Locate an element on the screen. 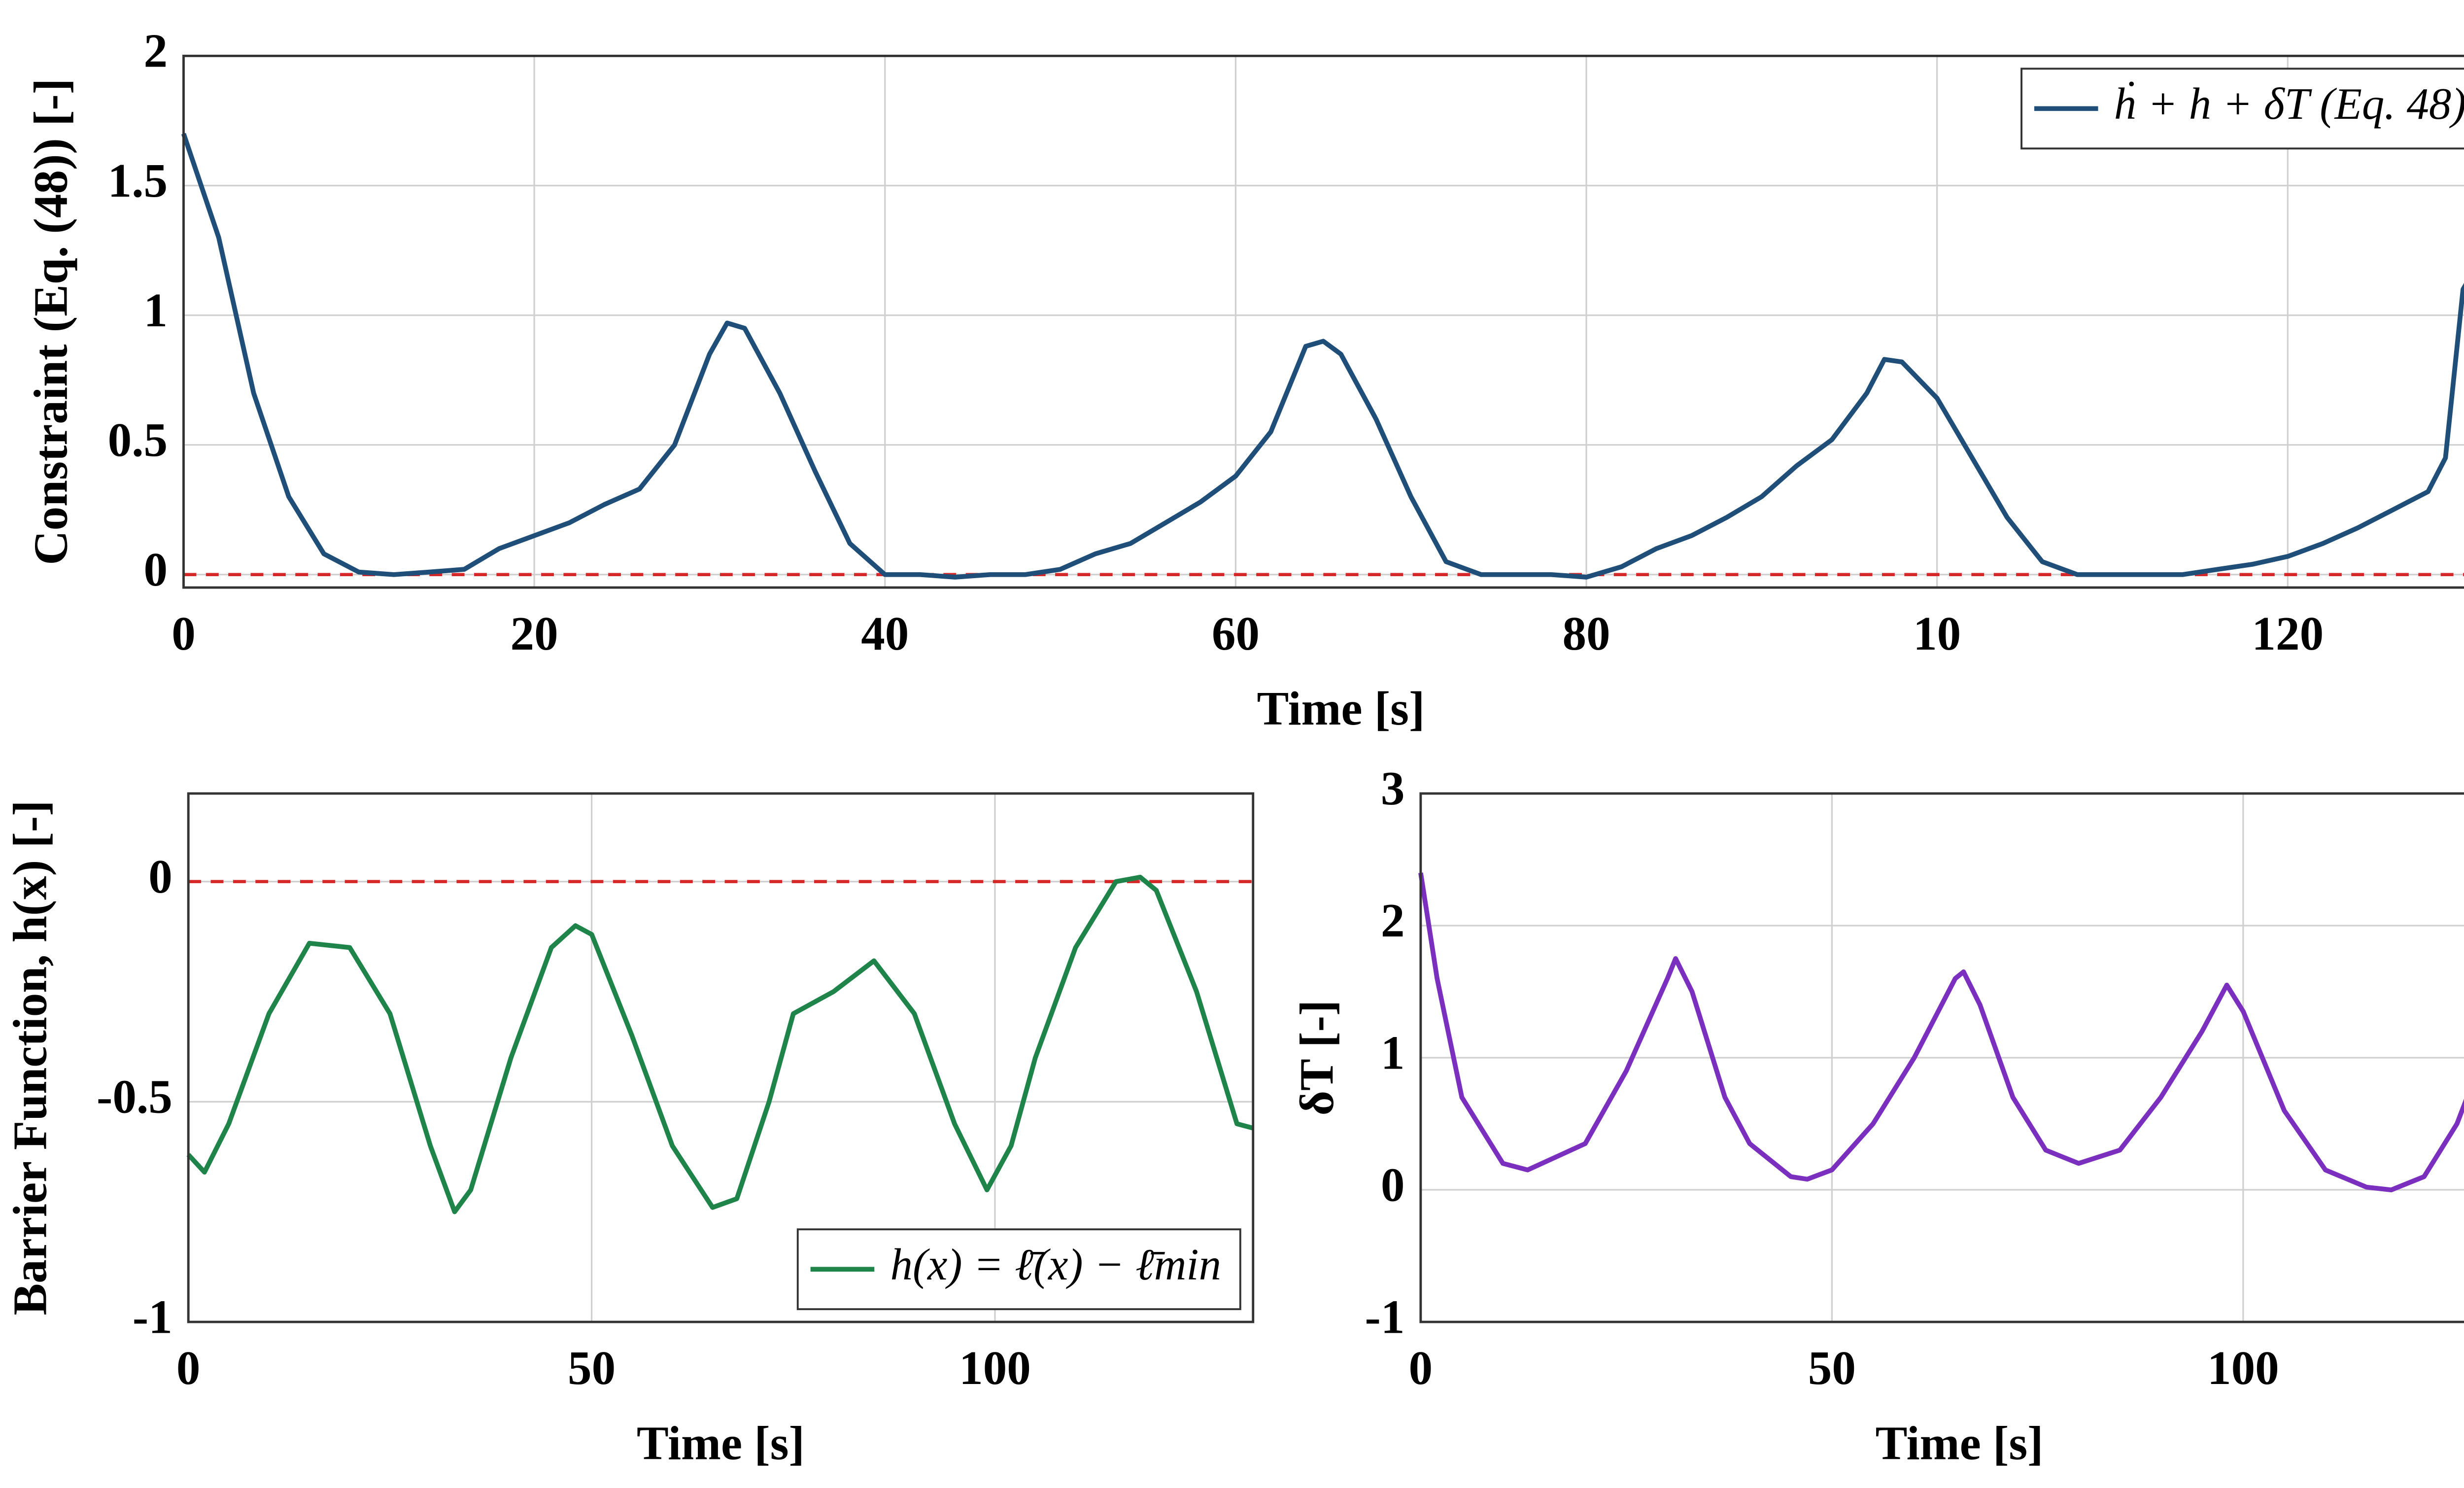 The image size is (2464, 1488). y-axis-label: Barrier Function, h(x) [-] is located at coordinates (30, 1057).